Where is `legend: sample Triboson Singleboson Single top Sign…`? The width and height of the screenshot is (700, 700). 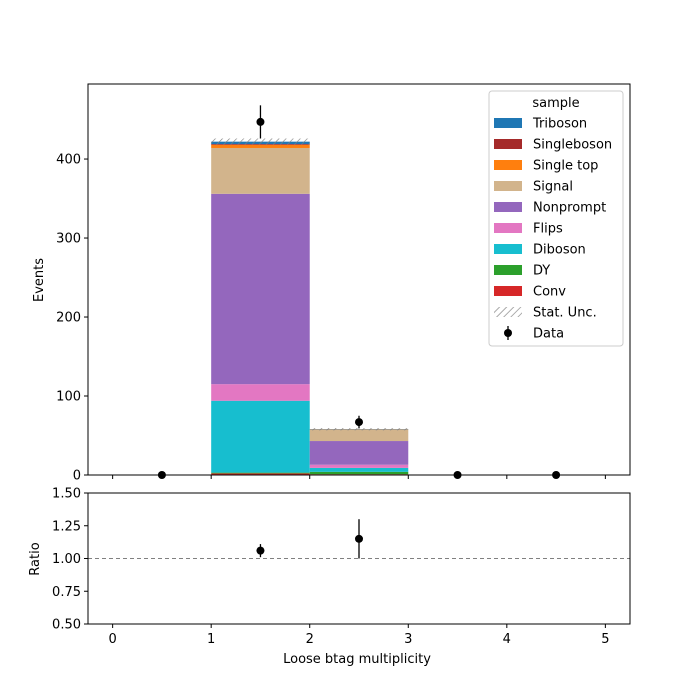
legend: sample Triboson Singleboson Single top Sign… is located at coordinates (556, 218).